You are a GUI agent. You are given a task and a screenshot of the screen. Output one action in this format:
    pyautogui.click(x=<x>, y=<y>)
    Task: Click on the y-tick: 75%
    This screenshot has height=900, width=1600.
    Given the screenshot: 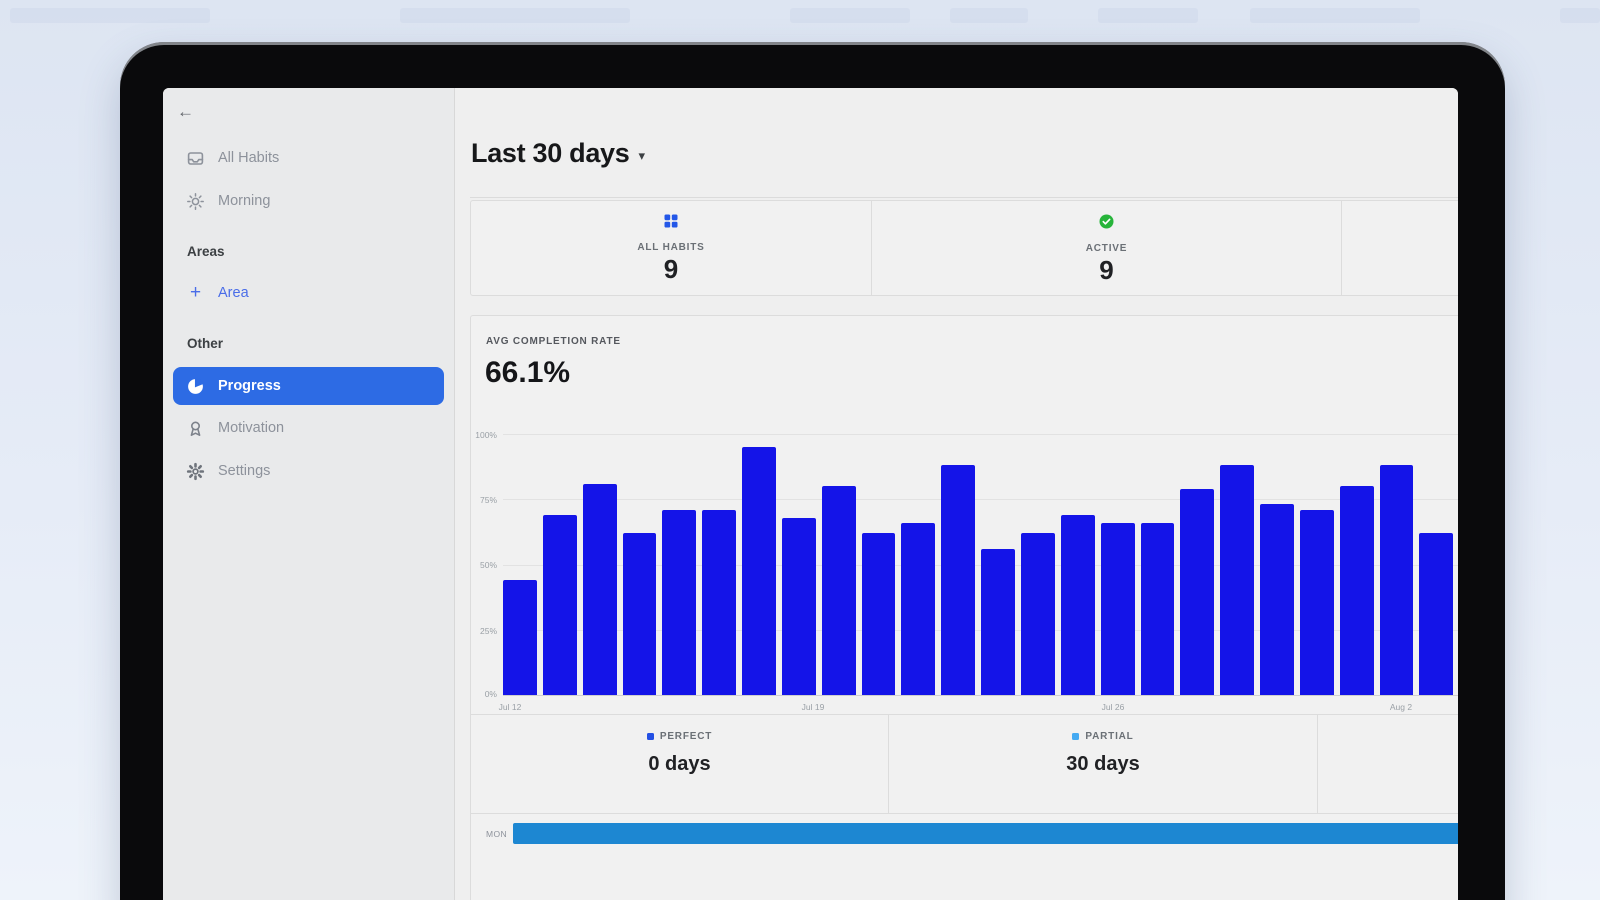 What is the action you would take?
    pyautogui.click(x=488, y=500)
    